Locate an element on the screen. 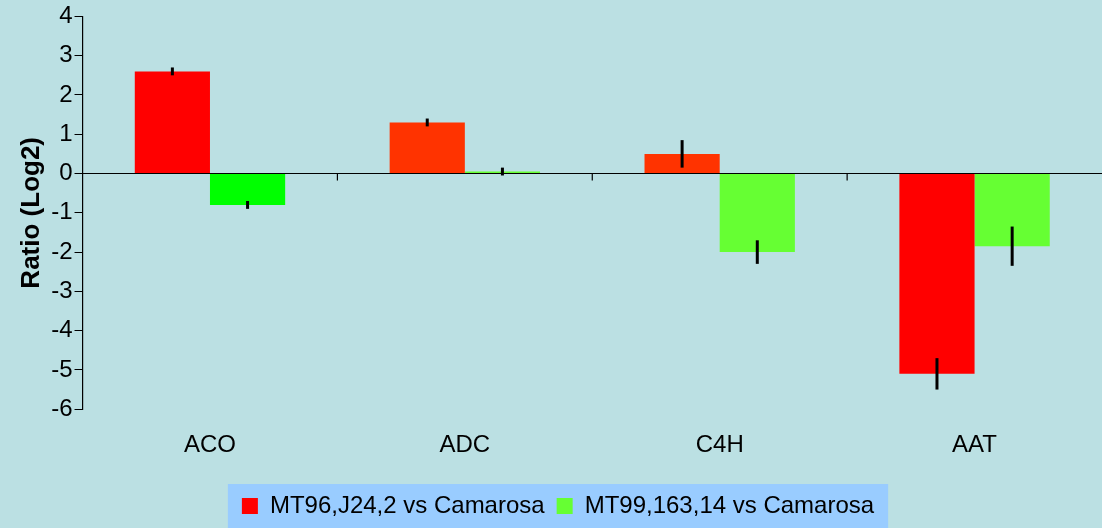 The width and height of the screenshot is (1102, 528). y-tick-label: -3 is located at coordinates (62, 289).